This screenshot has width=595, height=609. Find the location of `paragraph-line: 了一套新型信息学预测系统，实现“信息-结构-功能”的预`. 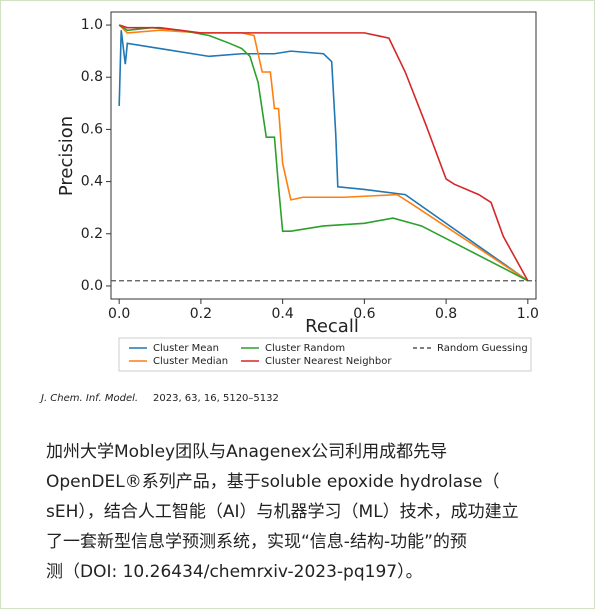

paragraph-line: 了一套新型信息学预测系统，实现“信息-结构-功能”的预 is located at coordinates (256, 542).